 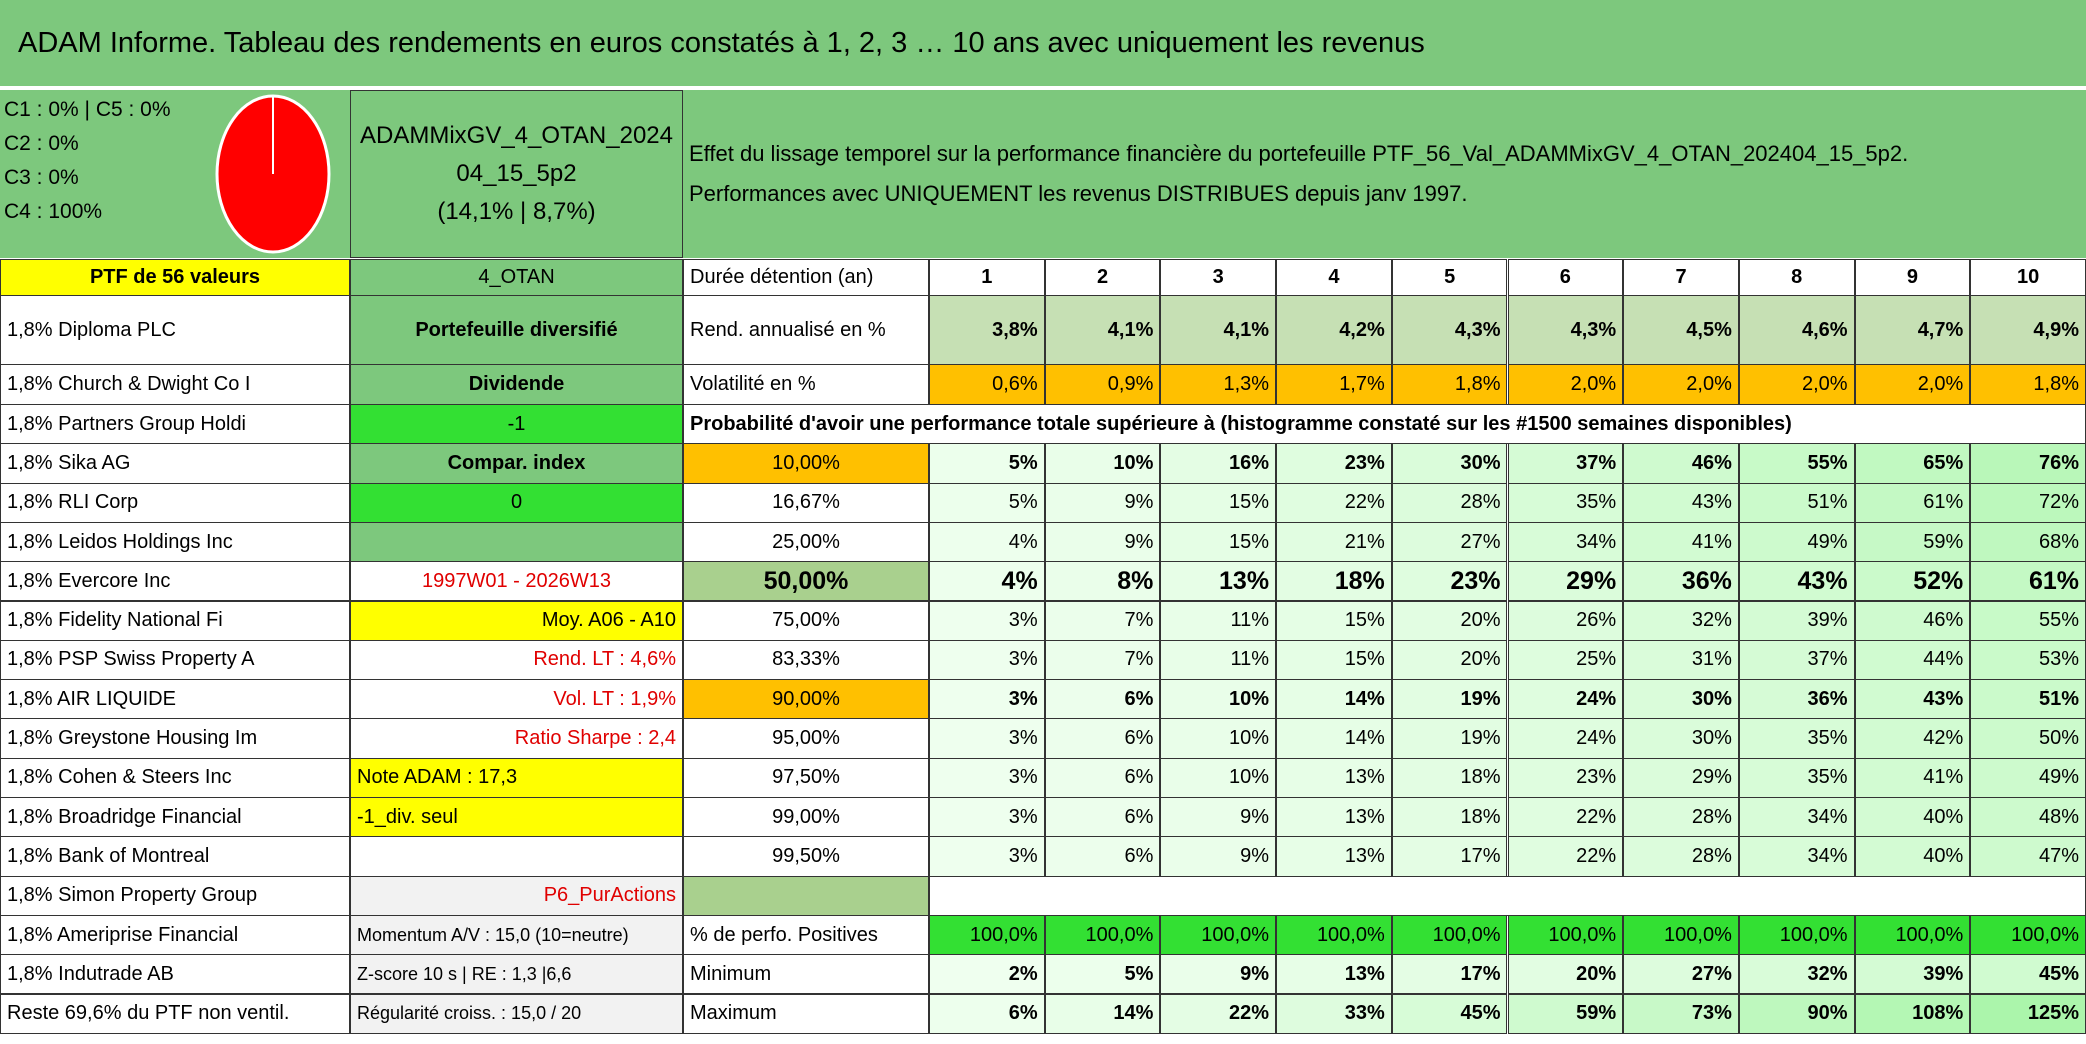 What do you see at coordinates (1912, 856) in the screenshot?
I see `probability-cell: 40%` at bounding box center [1912, 856].